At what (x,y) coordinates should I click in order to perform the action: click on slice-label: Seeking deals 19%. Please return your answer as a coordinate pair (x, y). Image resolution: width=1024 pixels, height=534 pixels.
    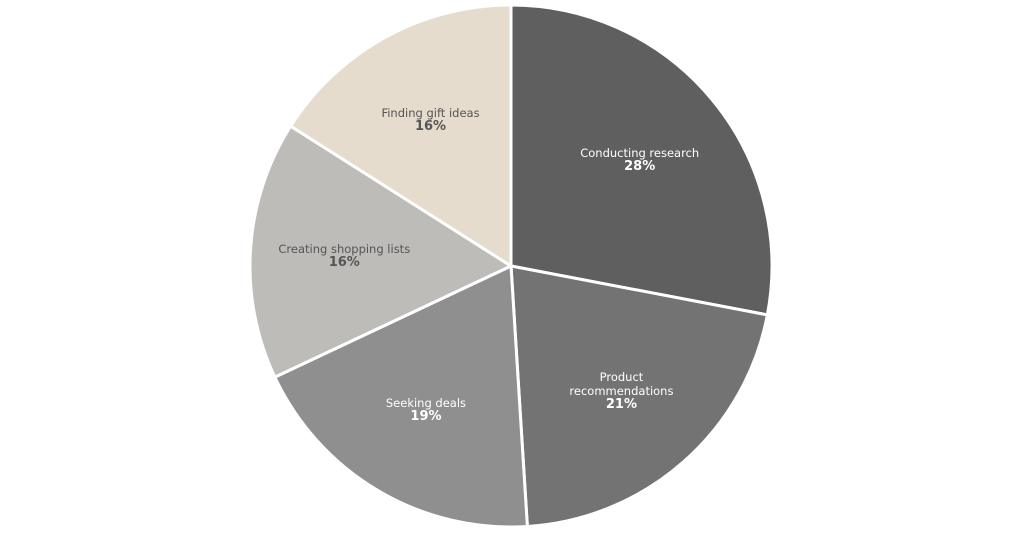
    Looking at the image, I should click on (426, 410).